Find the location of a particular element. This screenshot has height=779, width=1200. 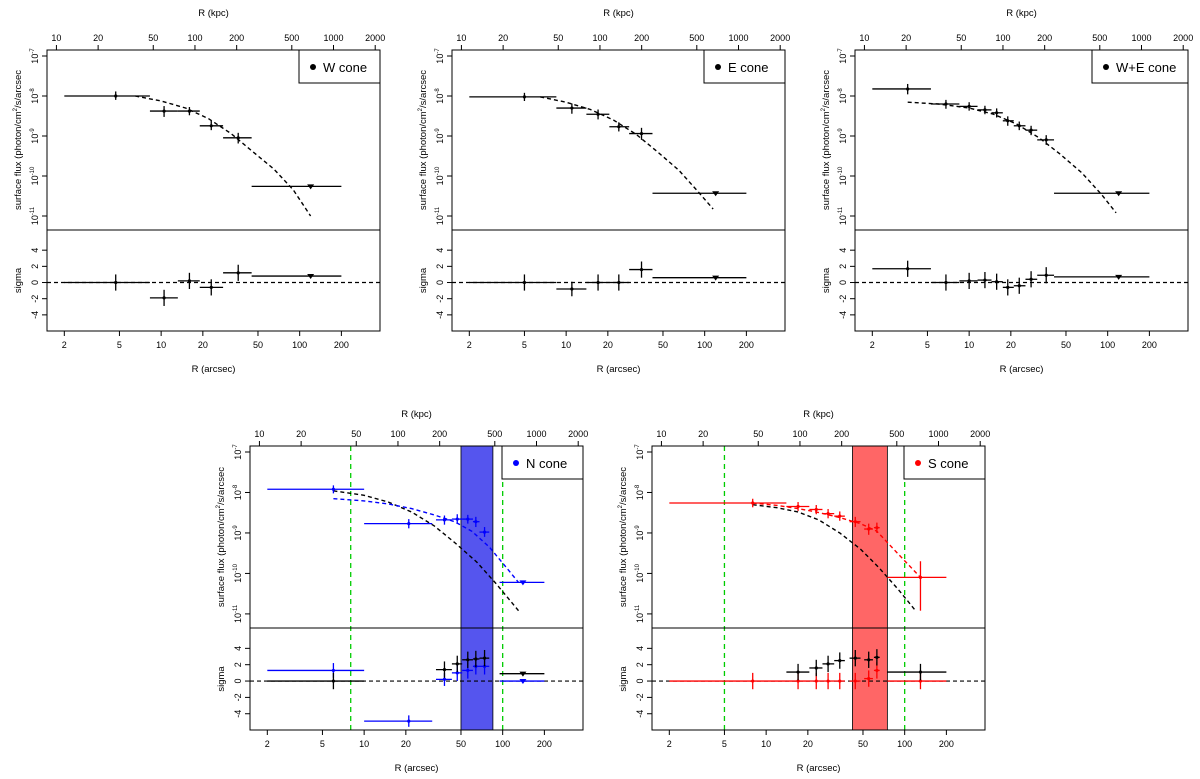

x-tick-label: 200 is located at coordinates (341, 345).